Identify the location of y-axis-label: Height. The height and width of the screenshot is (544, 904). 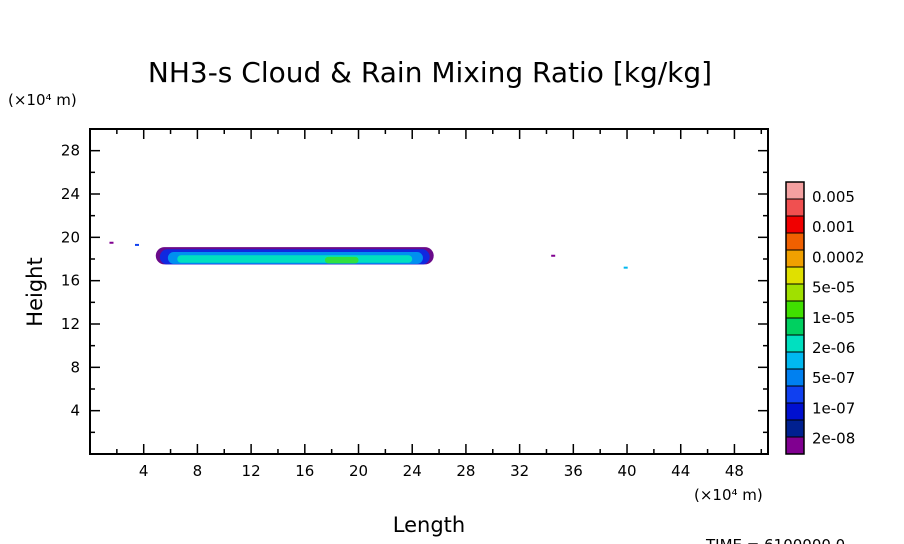
(35, 291).